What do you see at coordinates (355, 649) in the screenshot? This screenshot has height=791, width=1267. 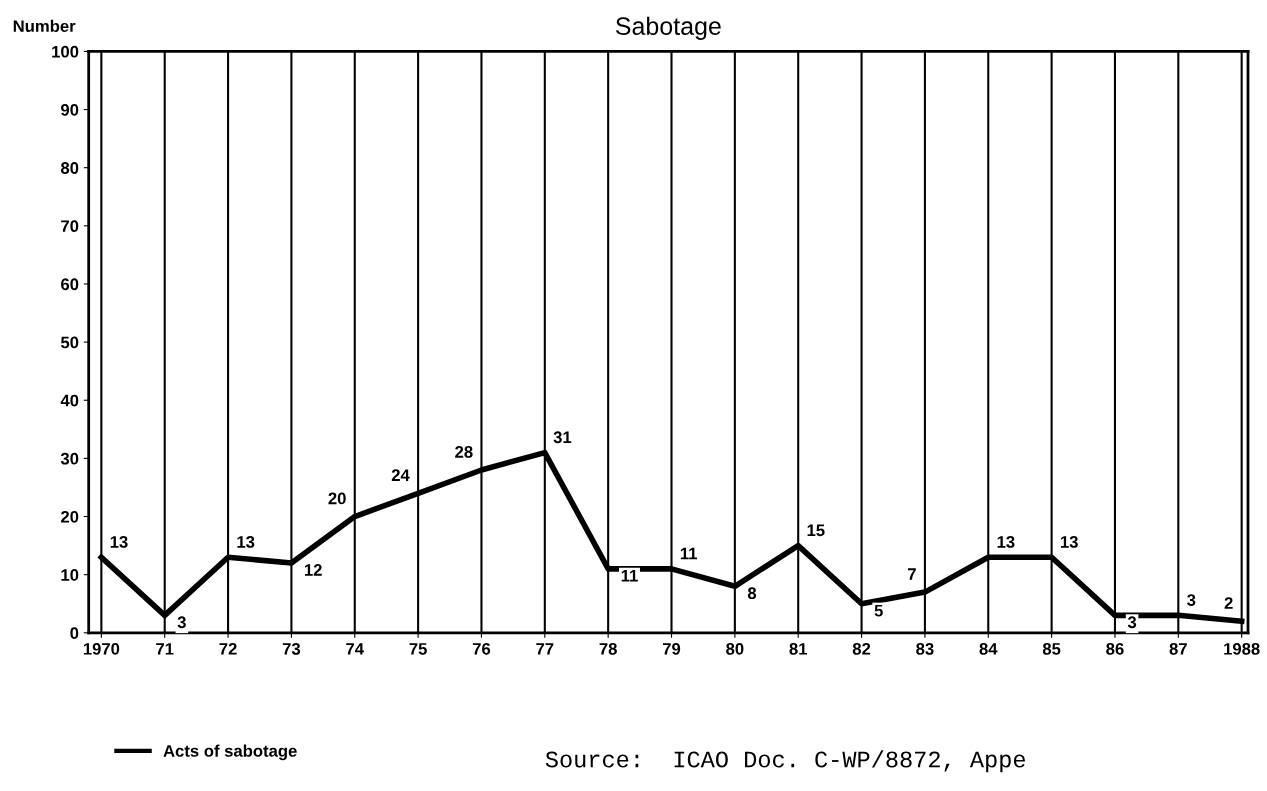 I see `x-tick-label: 74` at bounding box center [355, 649].